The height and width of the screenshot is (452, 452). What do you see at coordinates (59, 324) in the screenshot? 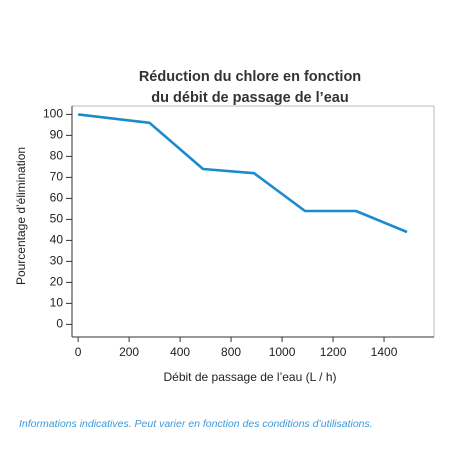
I see `y-tick-label: 0` at bounding box center [59, 324].